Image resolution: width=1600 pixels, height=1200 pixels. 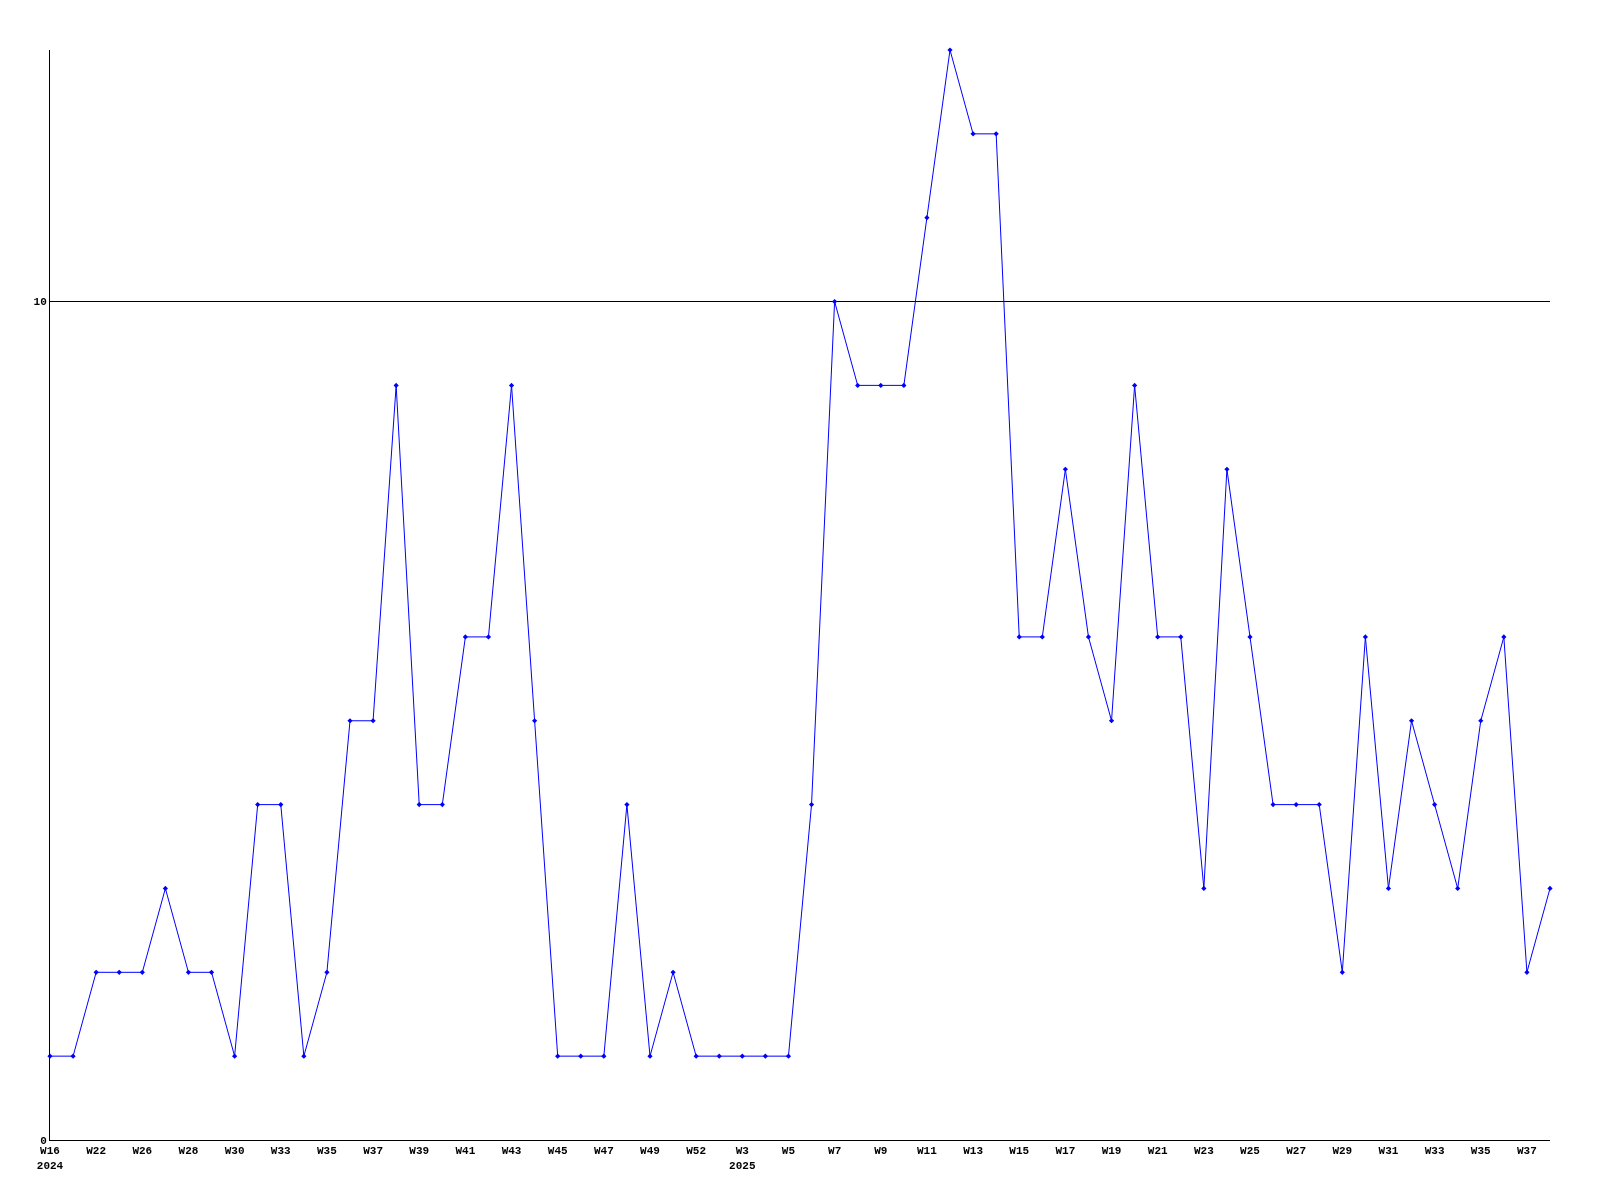 What do you see at coordinates (1065, 1151) in the screenshot?
I see `x-tick-label: W17` at bounding box center [1065, 1151].